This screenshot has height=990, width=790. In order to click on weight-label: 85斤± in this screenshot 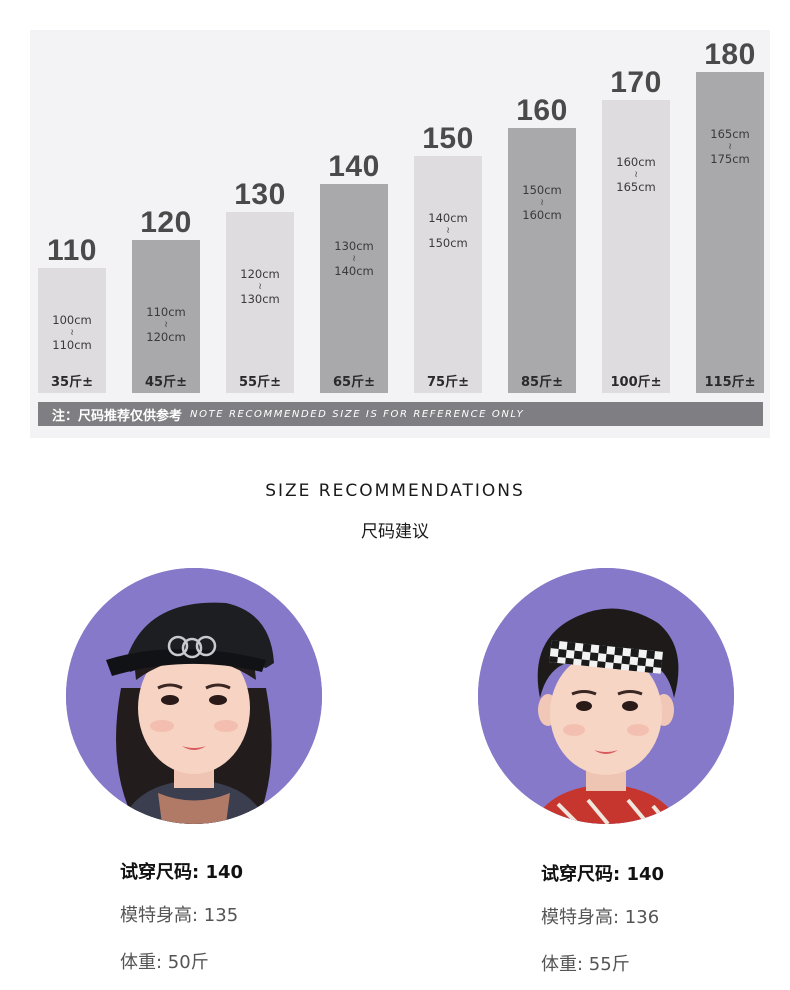, I will do `click(542, 382)`.